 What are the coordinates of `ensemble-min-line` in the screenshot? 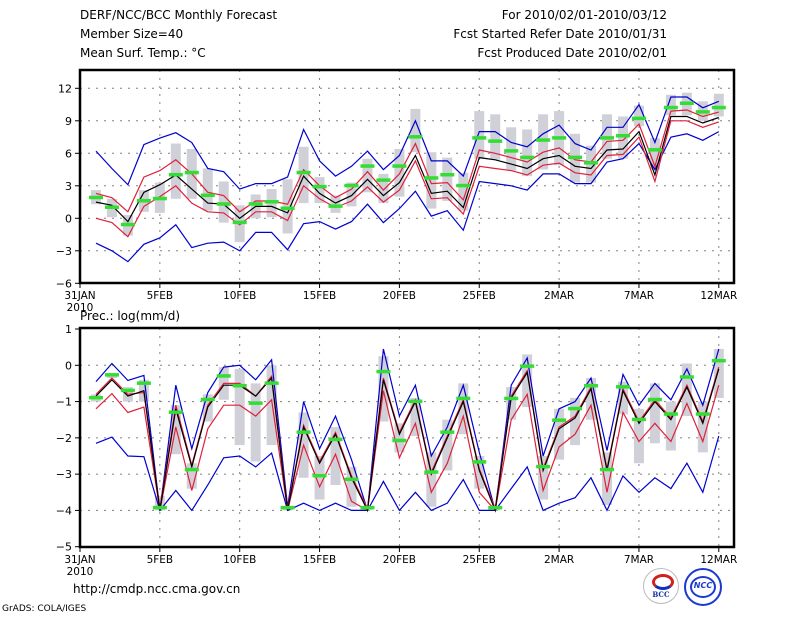 It's located at (407, 473).